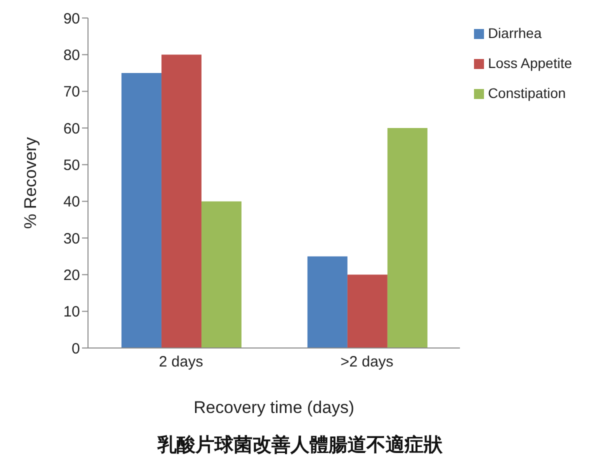 This screenshot has width=600, height=475. What do you see at coordinates (300, 445) in the screenshot?
I see `text: 乳酸片球菌改善人體腸道不適症狀` at bounding box center [300, 445].